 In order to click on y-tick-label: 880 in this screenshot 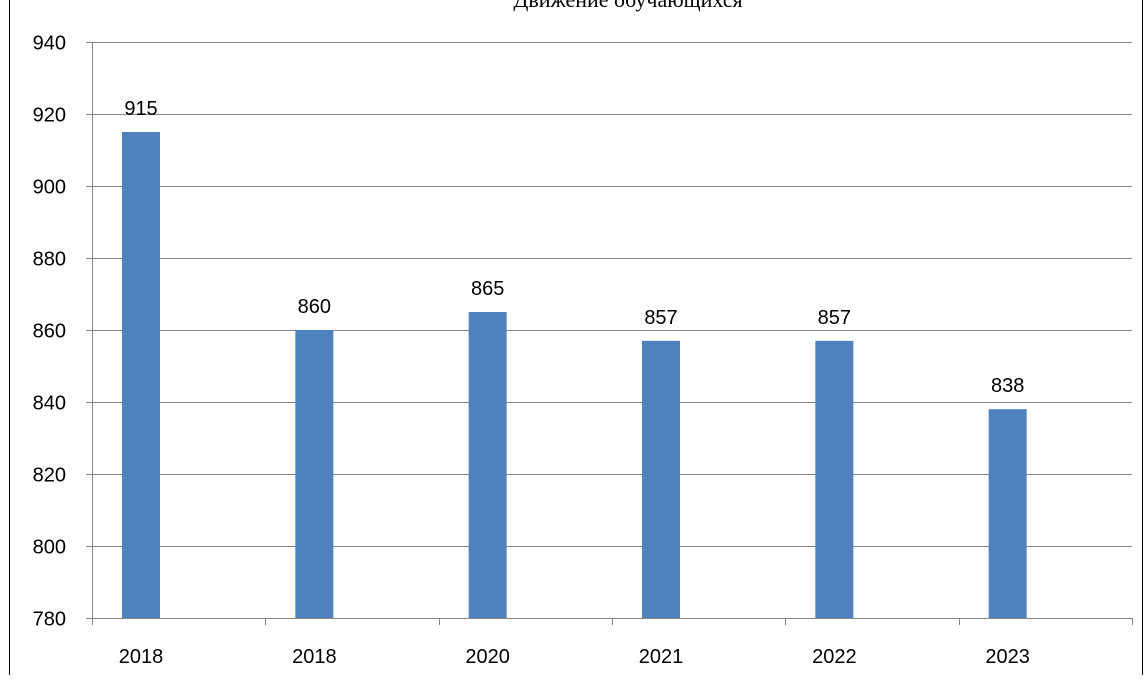, I will do `click(49, 260)`.